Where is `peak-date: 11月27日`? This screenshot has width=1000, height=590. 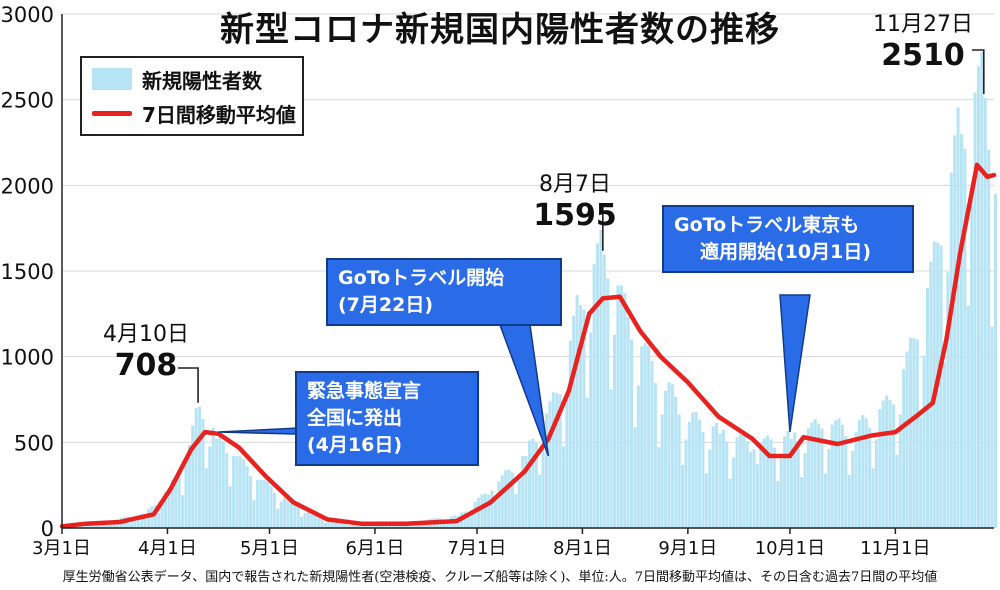 peak-date: 11月27日 is located at coordinates (923, 24).